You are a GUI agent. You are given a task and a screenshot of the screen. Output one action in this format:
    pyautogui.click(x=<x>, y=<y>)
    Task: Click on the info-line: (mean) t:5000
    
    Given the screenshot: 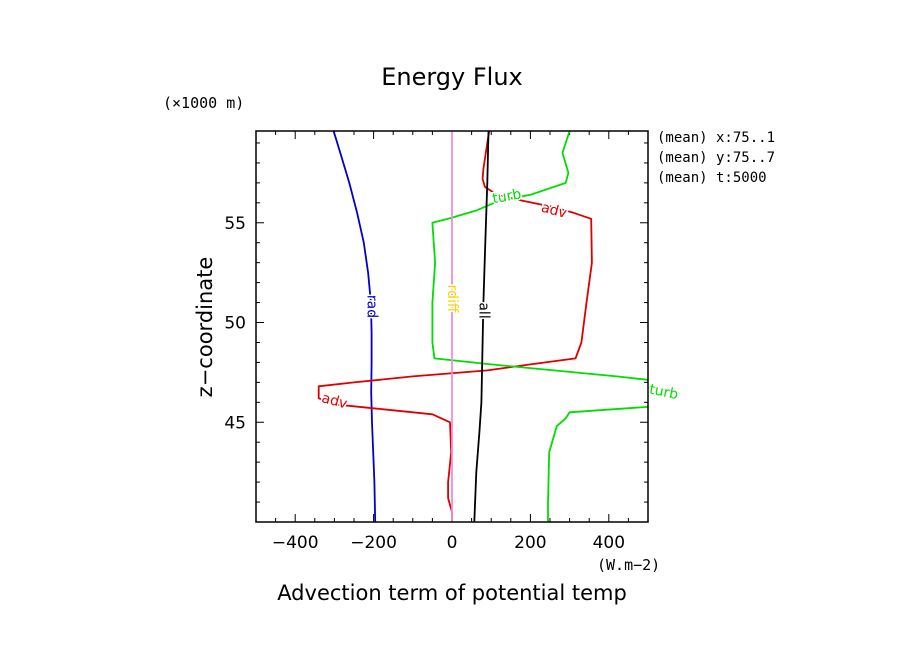 What is the action you would take?
    pyautogui.click(x=712, y=178)
    